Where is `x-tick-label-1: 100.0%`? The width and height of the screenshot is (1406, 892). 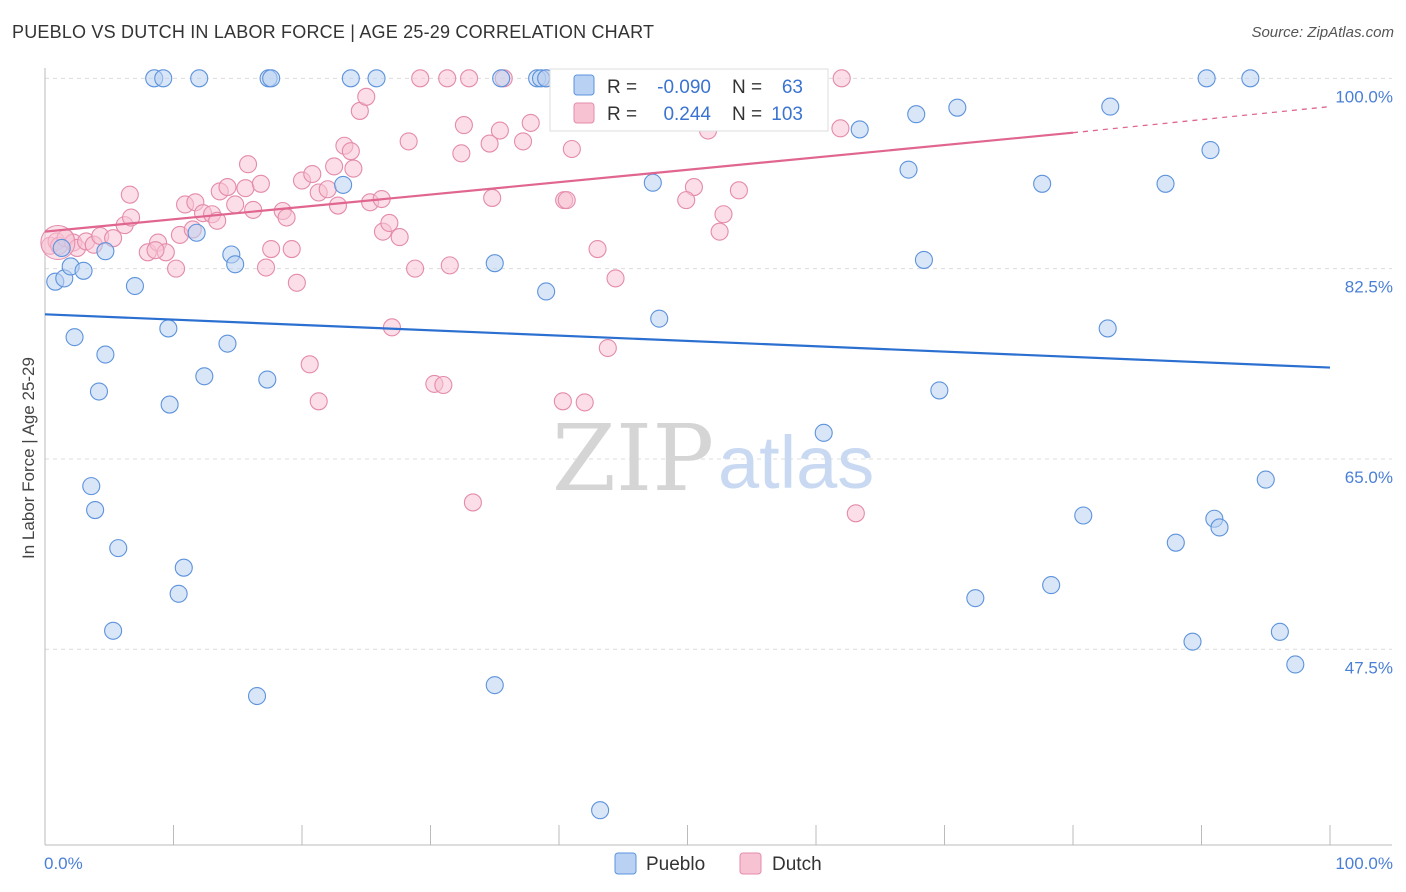 x-tick-label-1: 100.0% is located at coordinates (1364, 863).